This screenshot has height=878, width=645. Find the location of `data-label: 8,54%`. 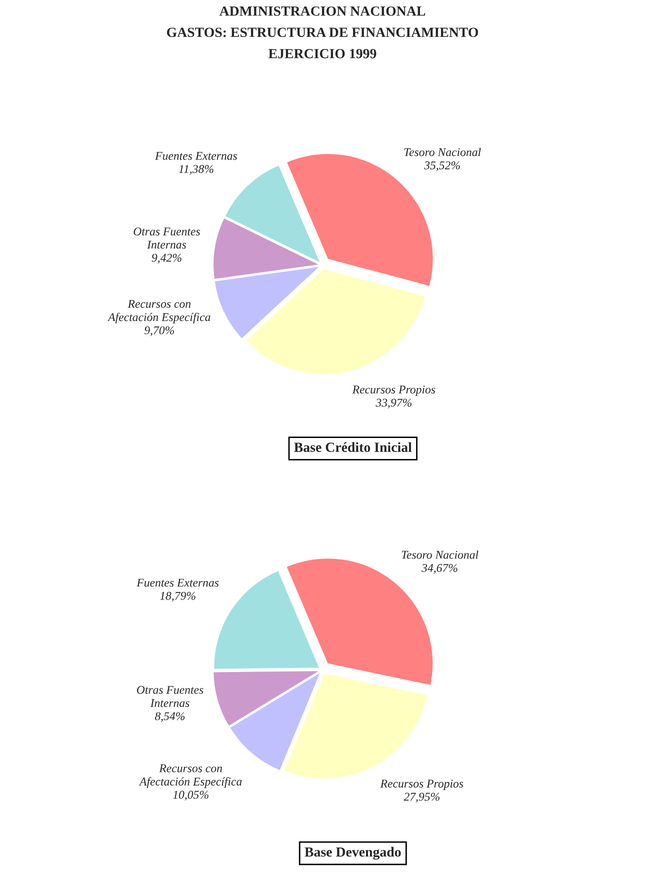

data-label: 8,54% is located at coordinates (169, 717).